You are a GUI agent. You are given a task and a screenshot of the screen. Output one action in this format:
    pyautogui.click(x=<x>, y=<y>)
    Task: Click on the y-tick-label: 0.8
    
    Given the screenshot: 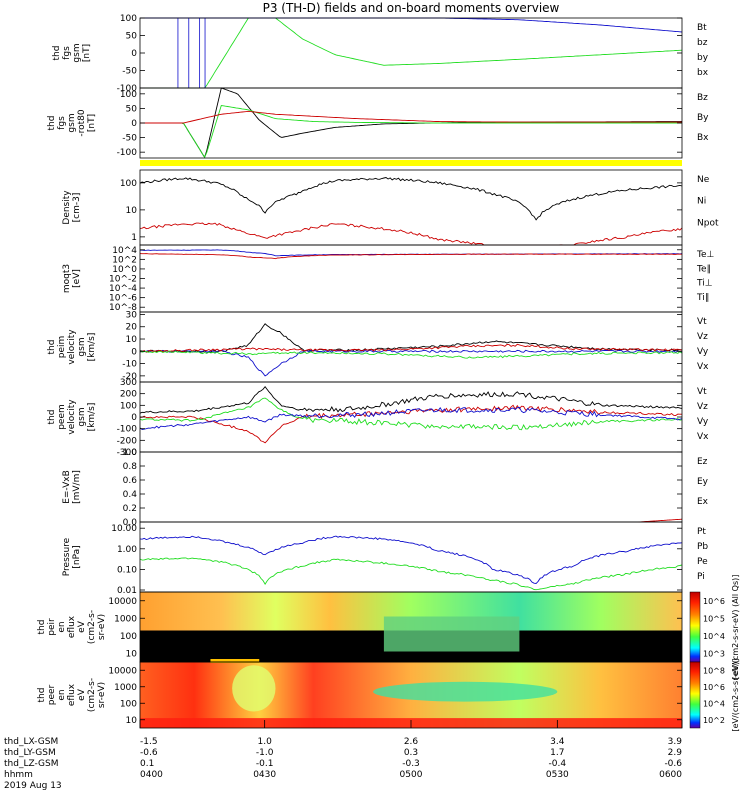 What is the action you would take?
    pyautogui.click(x=130, y=467)
    